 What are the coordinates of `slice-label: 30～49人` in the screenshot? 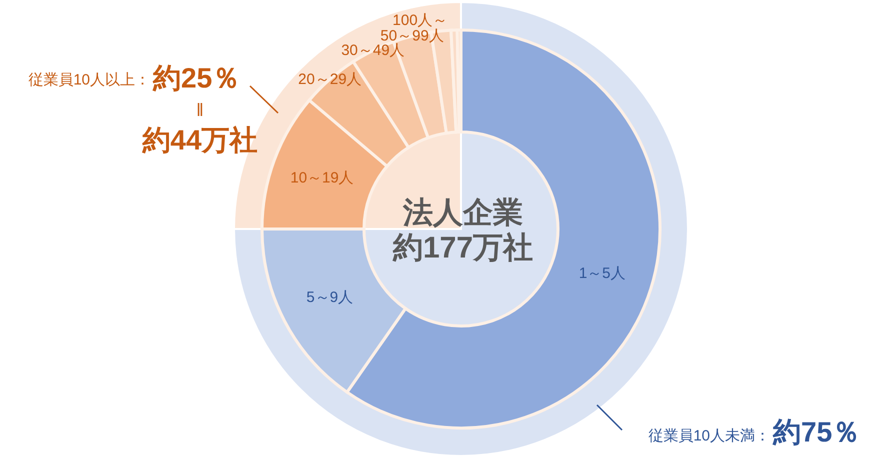 It's located at (373, 51).